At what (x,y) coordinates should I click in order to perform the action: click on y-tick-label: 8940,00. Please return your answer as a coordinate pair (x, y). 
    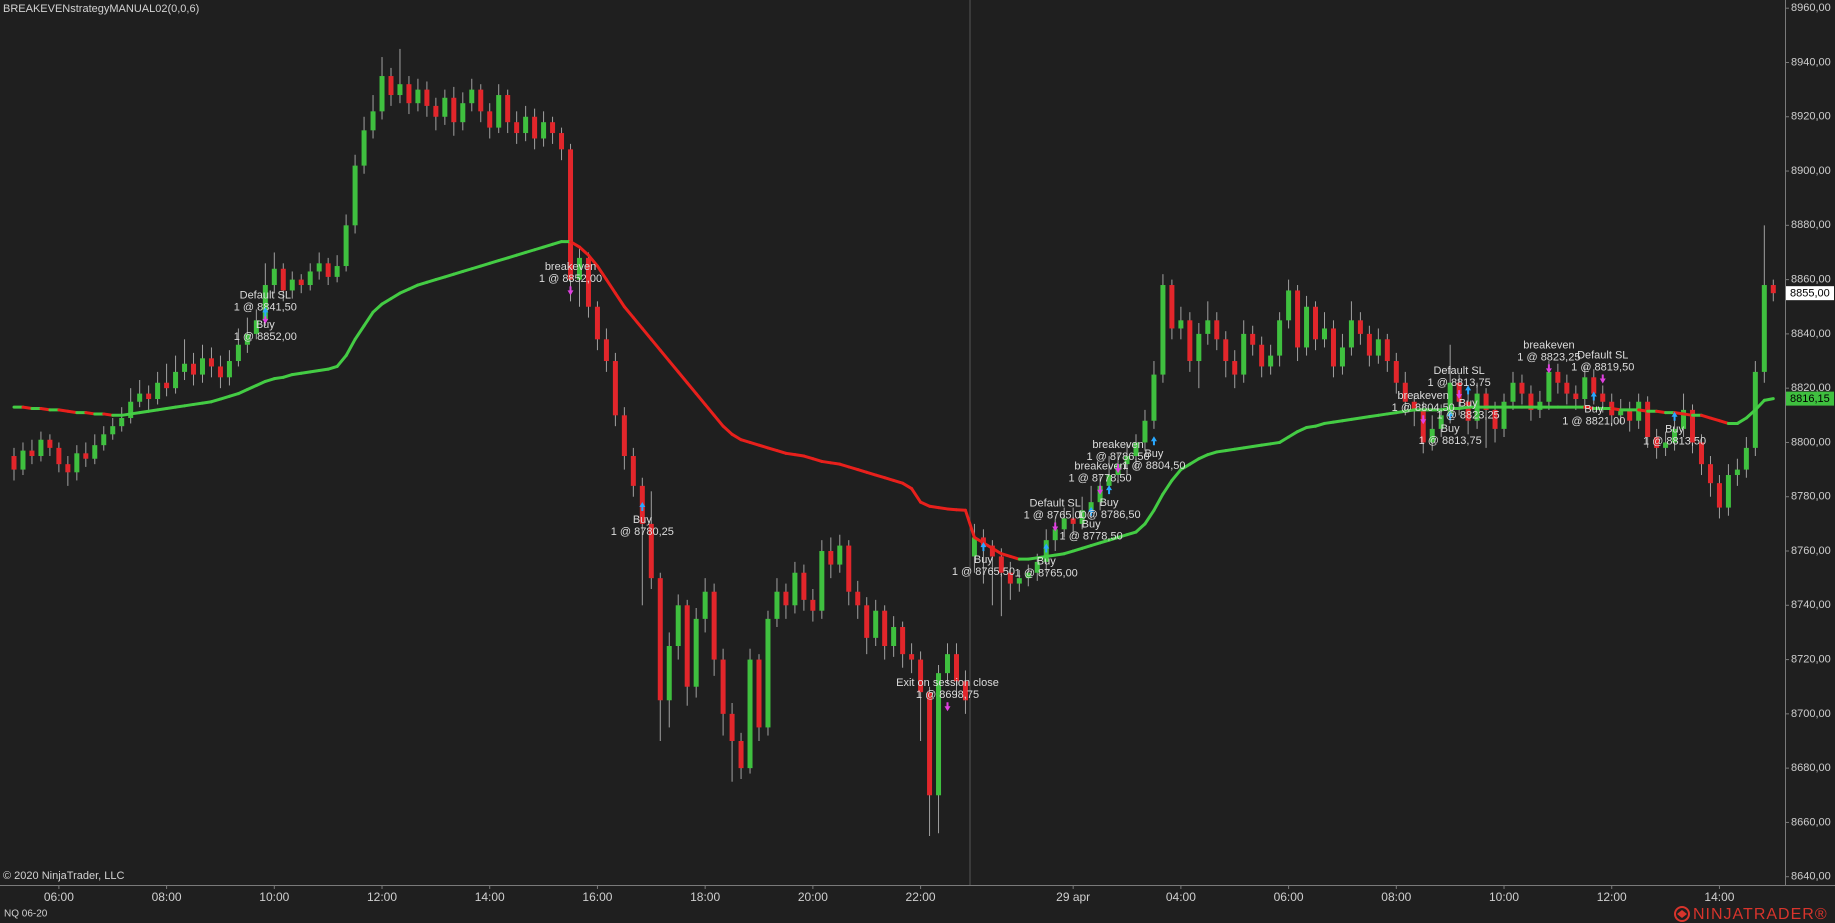
    Looking at the image, I should click on (1811, 62).